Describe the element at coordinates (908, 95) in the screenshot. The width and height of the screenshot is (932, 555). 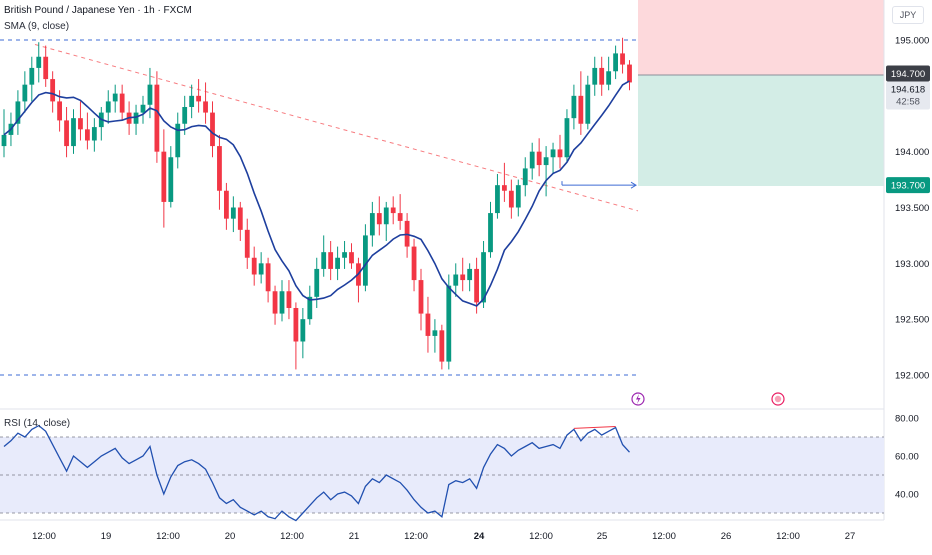
I see `bid-price-badge` at that location.